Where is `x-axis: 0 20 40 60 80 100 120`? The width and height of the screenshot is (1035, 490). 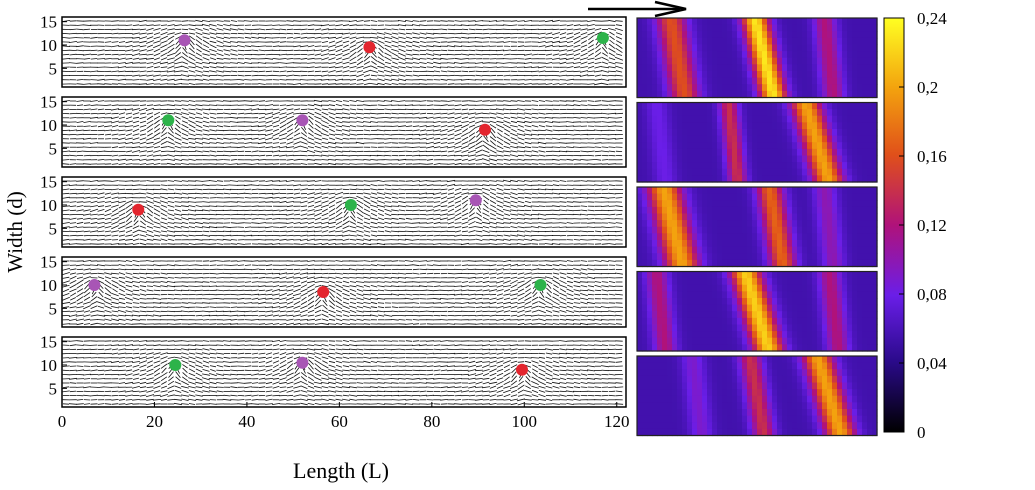 x-axis: 0 20 40 60 80 100 120 is located at coordinates (344, 416).